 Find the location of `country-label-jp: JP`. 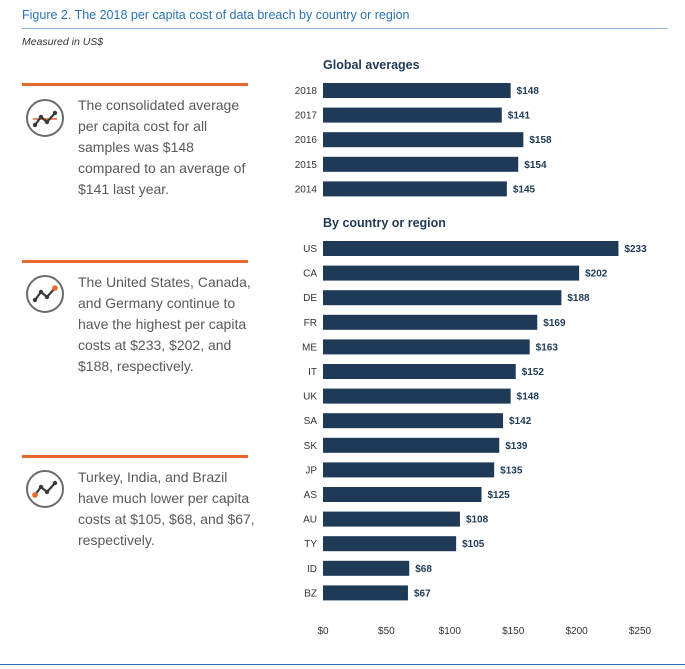

country-label-jp: JP is located at coordinates (311, 470).